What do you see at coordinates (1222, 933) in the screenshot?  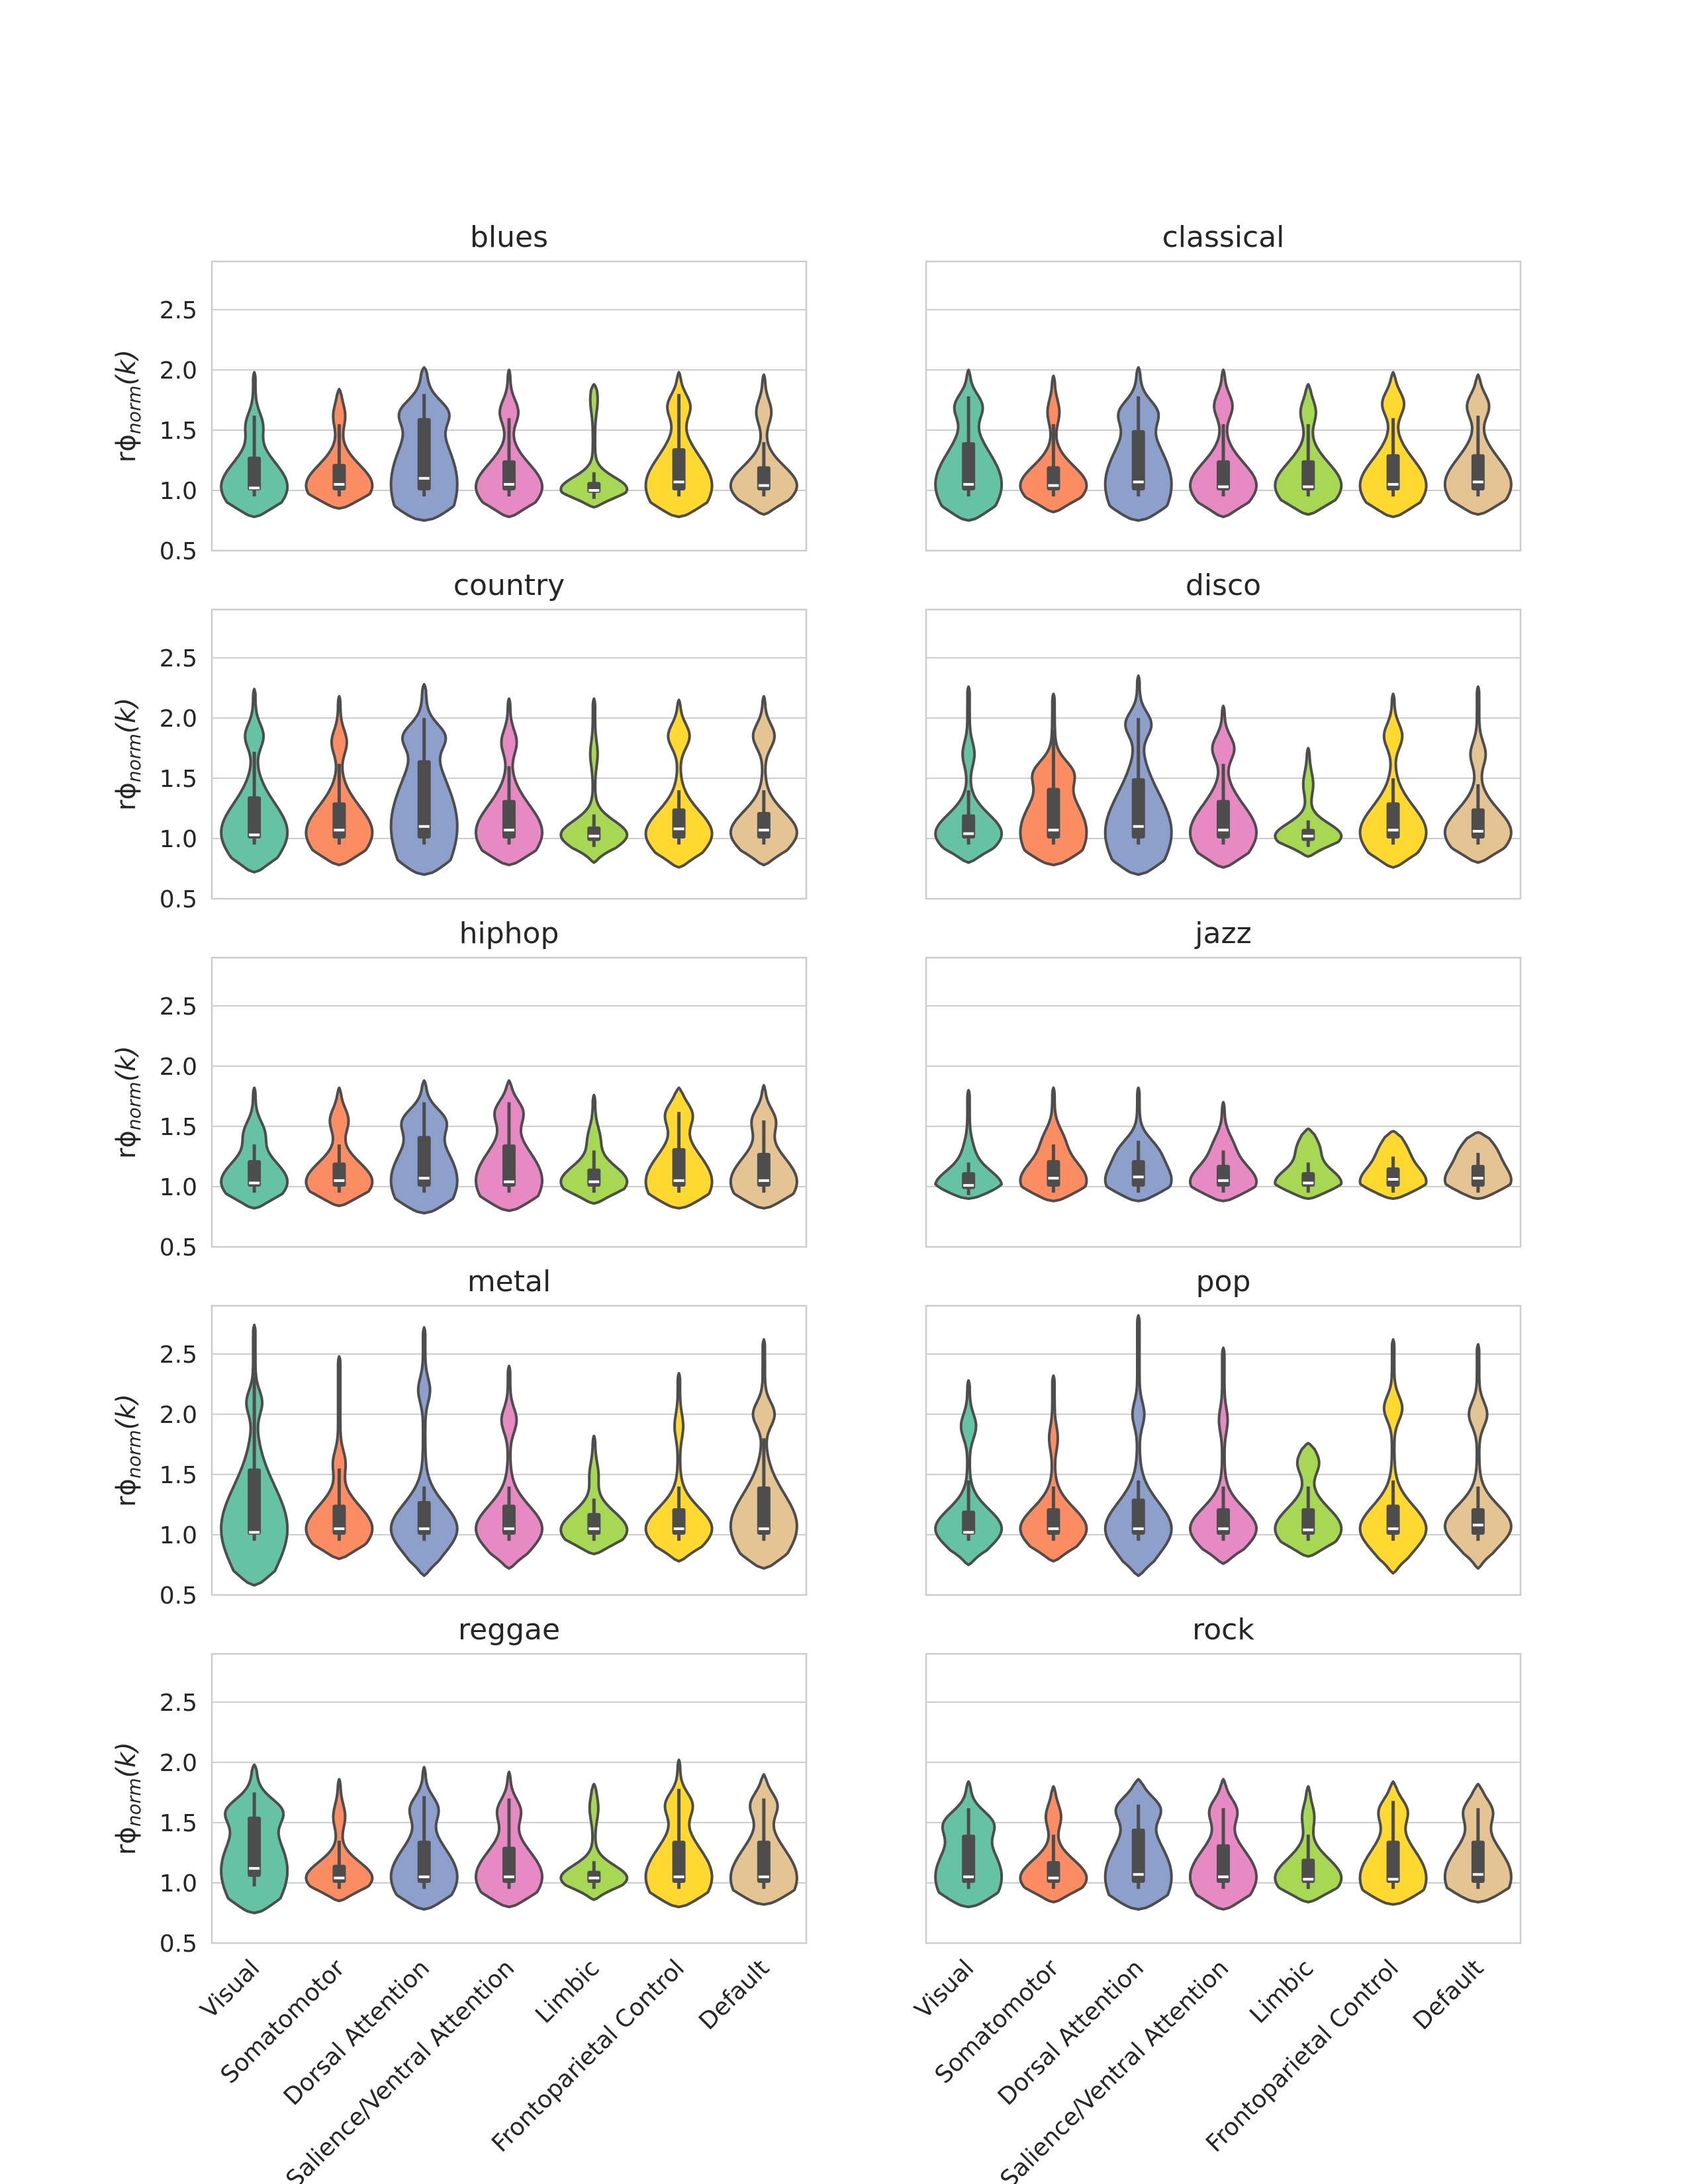 I see `panel-title: jazz` at bounding box center [1222, 933].